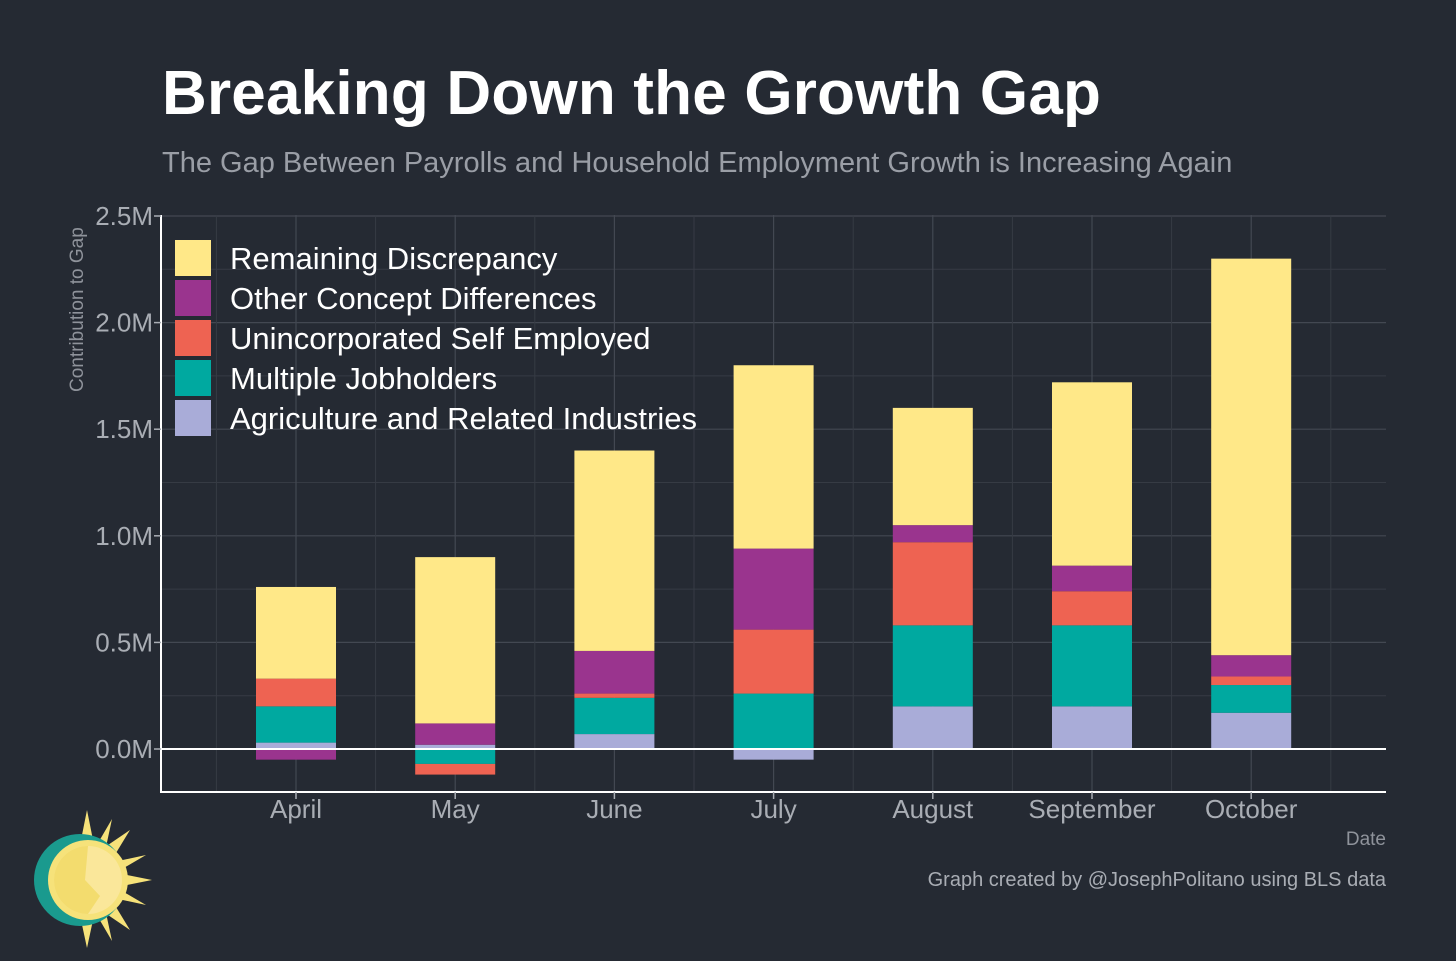  Describe the element at coordinates (124, 536) in the screenshot. I see `y-tick-label: 1.0M` at that location.